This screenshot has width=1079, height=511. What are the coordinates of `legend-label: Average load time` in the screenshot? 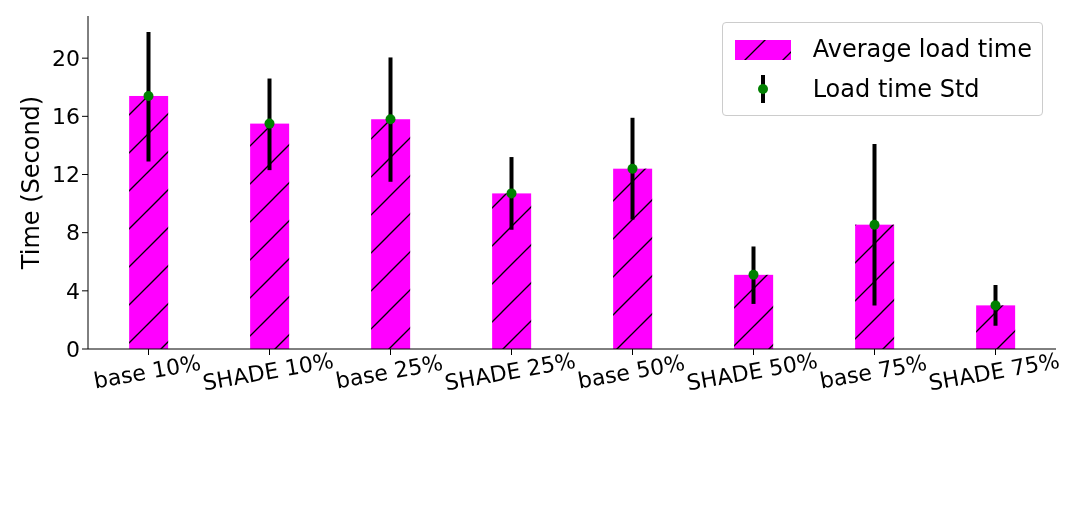 It's located at (922, 49).